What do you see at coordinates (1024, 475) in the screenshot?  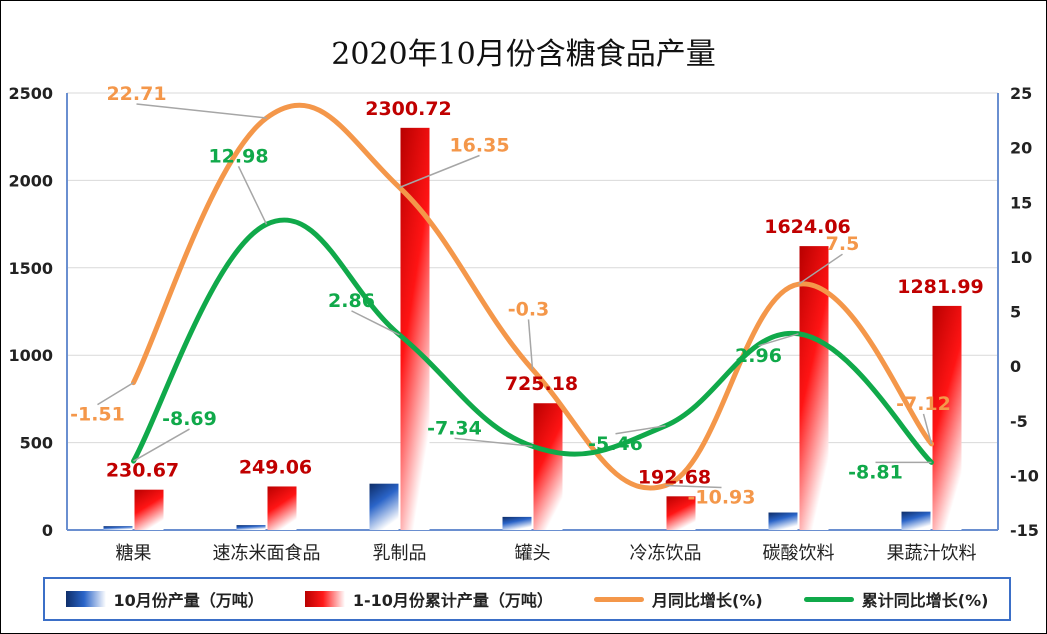 I see `y-right-tick-label: -10` at bounding box center [1024, 475].